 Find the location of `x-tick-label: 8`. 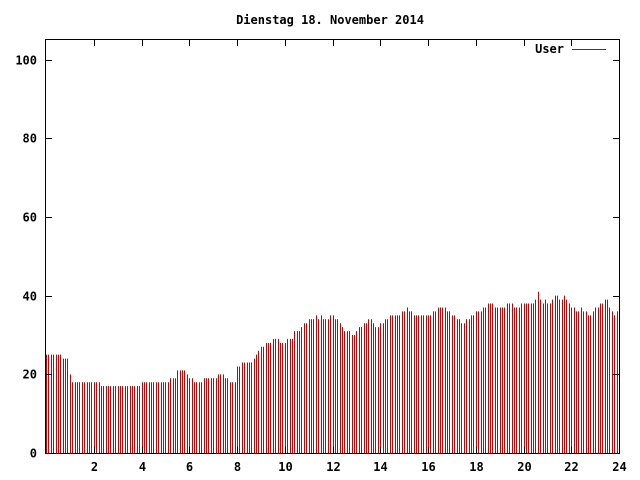

x-tick-label: 8 is located at coordinates (237, 467).